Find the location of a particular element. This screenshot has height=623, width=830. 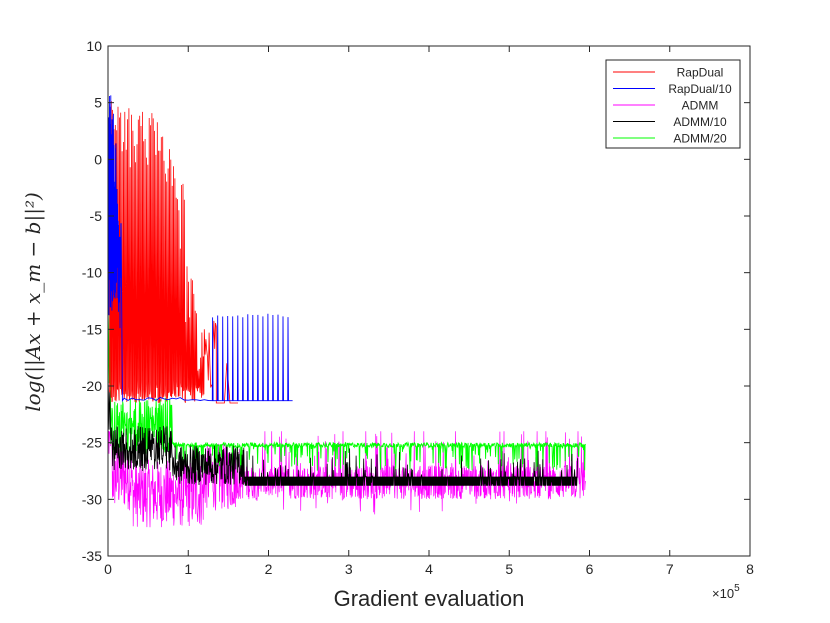

series-line-rapdual is located at coordinates (173, 252).